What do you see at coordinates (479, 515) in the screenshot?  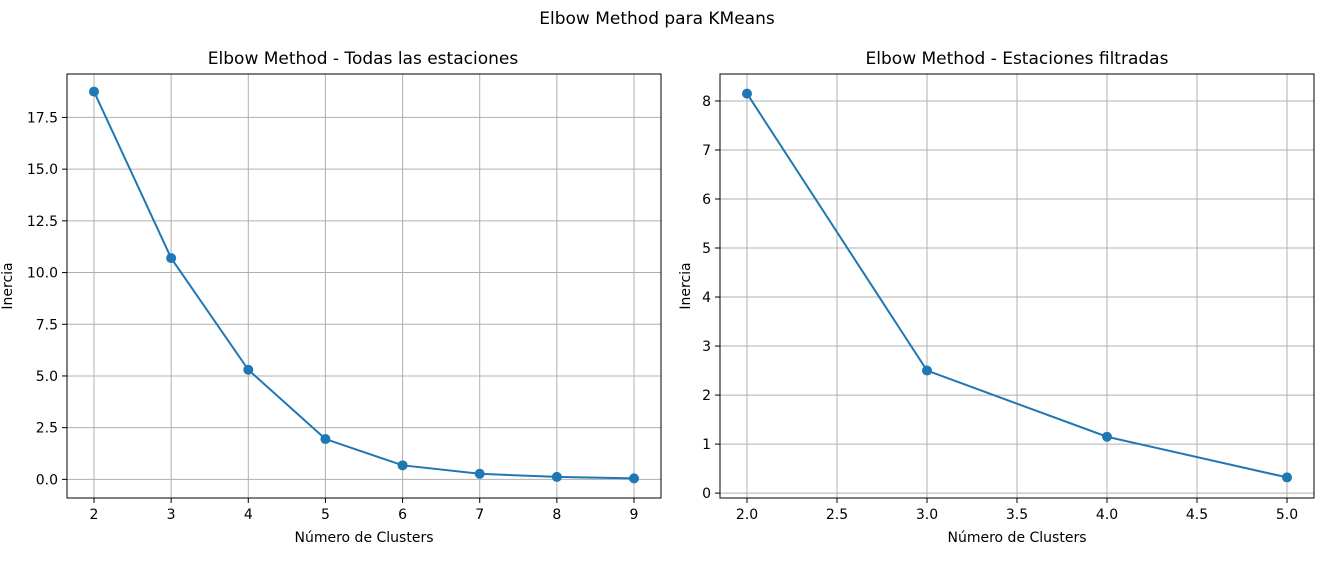 I see `x-tick-label: 7` at bounding box center [479, 515].